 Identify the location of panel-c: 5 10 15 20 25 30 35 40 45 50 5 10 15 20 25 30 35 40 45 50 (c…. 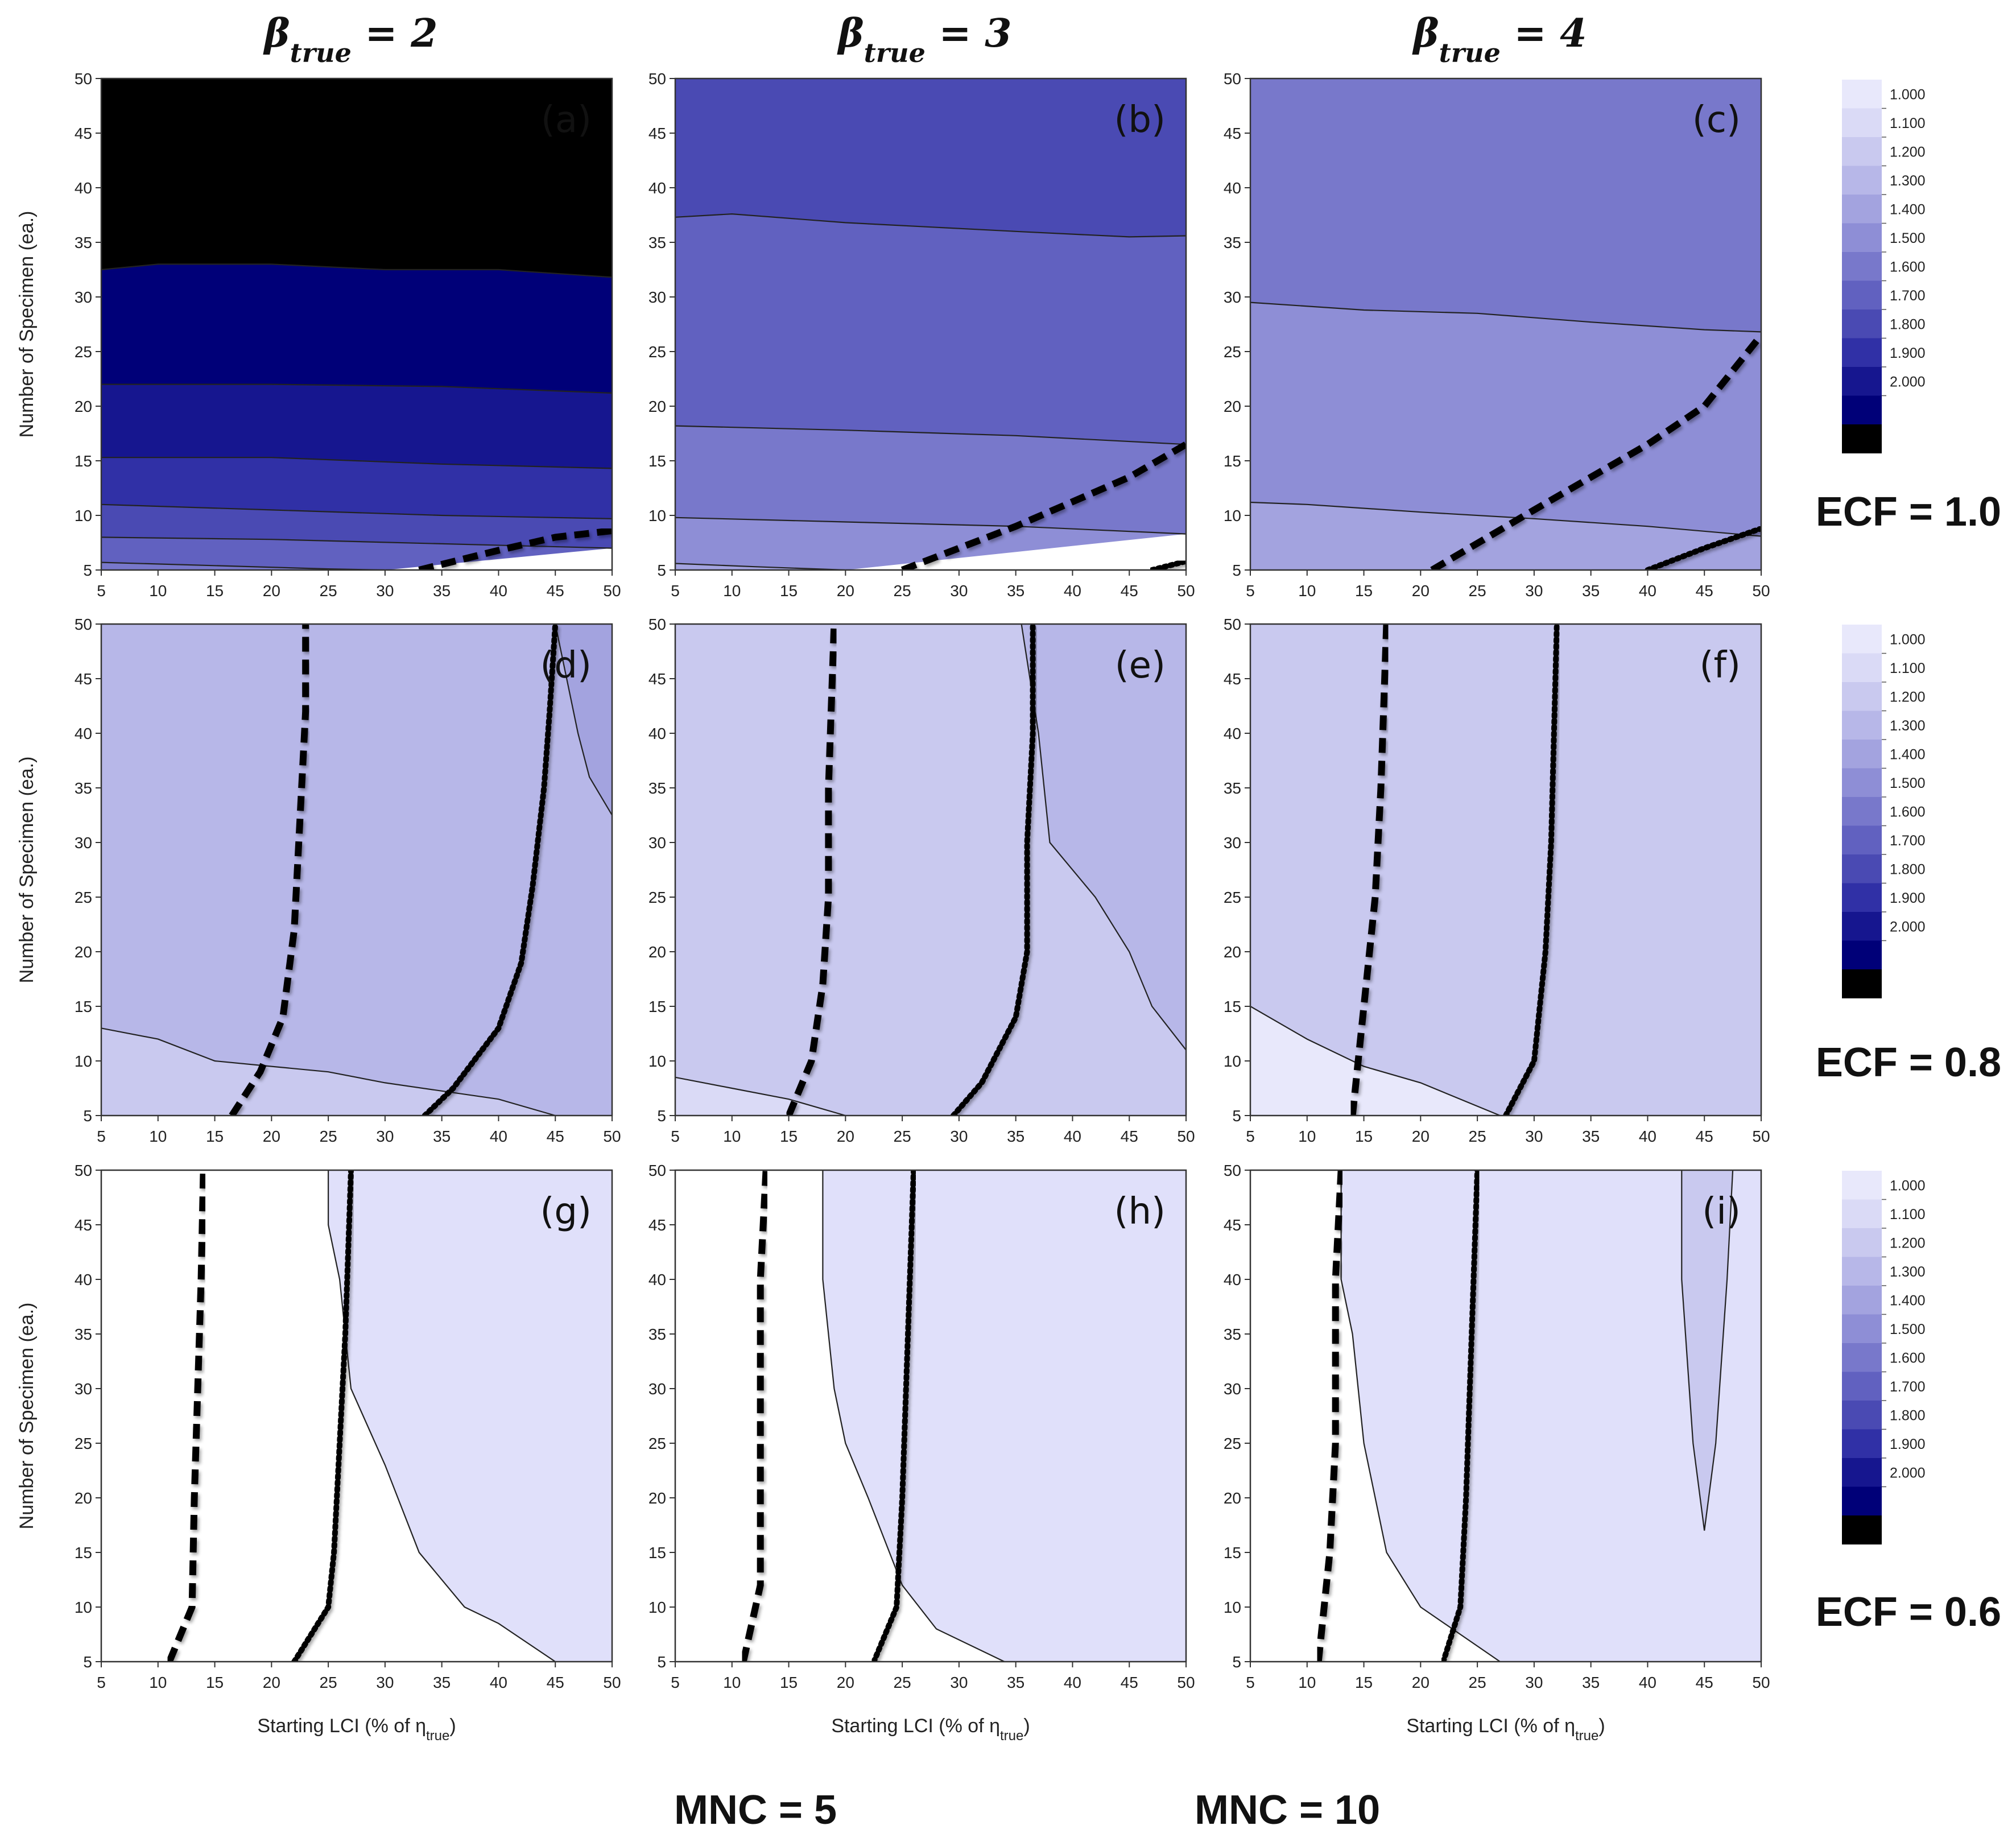
(1497, 335).